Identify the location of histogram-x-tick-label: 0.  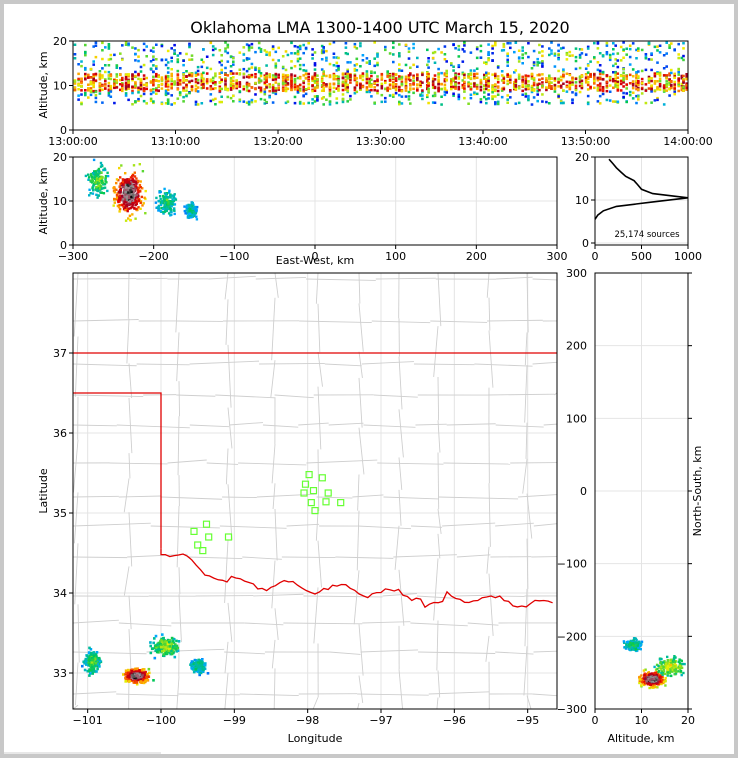
(595, 256).